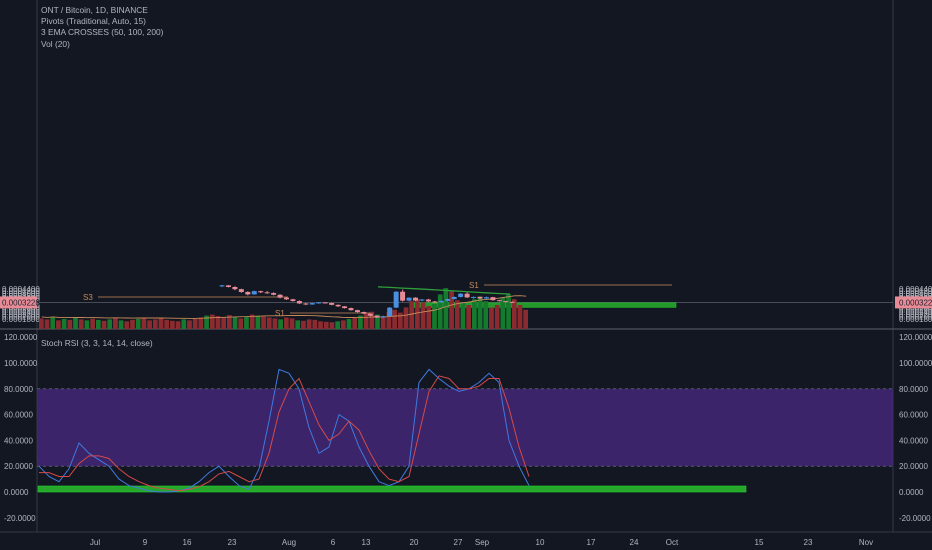 The width and height of the screenshot is (932, 550). What do you see at coordinates (915, 314) in the screenshot?
I see `price-axis-label-right: 0.0002200` at bounding box center [915, 314].